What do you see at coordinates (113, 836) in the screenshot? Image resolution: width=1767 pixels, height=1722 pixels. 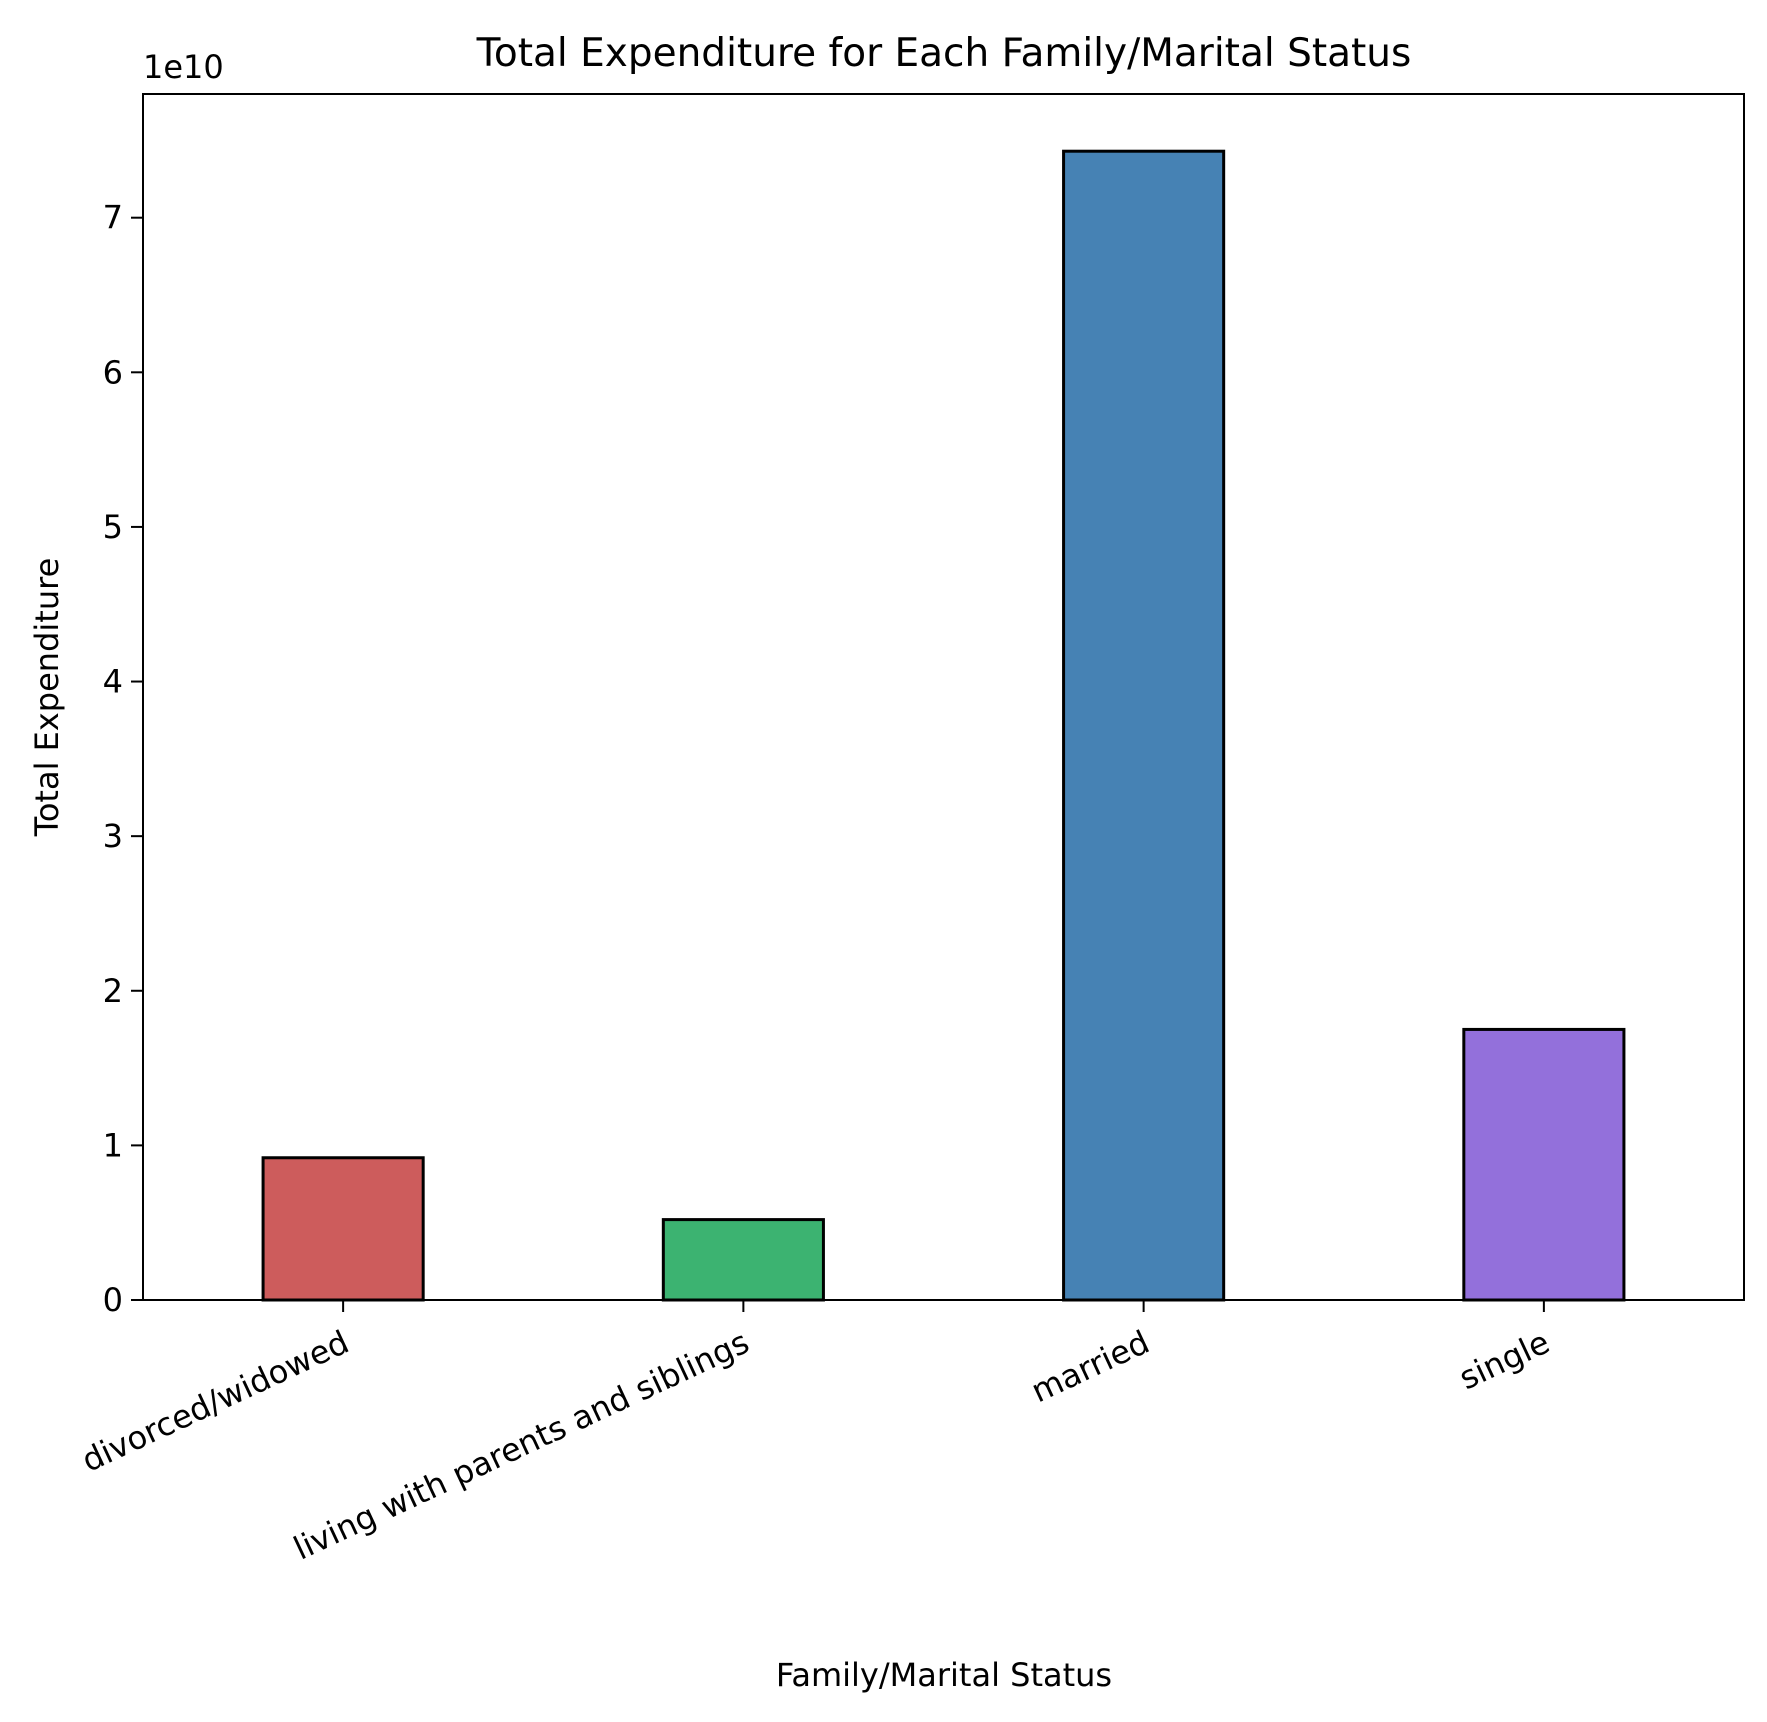 I see `y-tick-label-3: 3` at bounding box center [113, 836].